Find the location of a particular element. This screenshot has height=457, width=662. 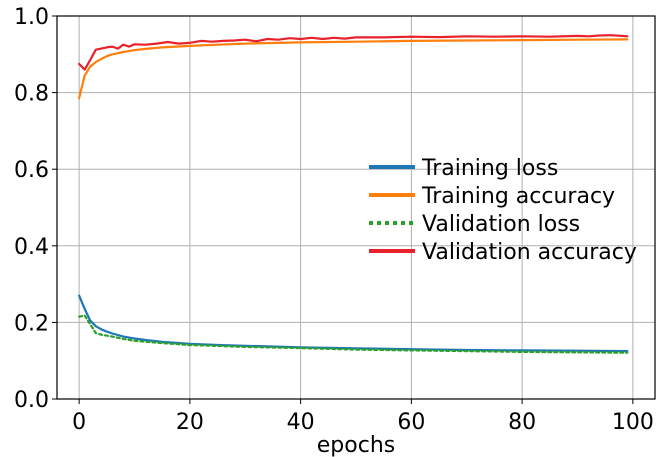

x-axis: 0 20 40 60 80 100 is located at coordinates (363, 417).